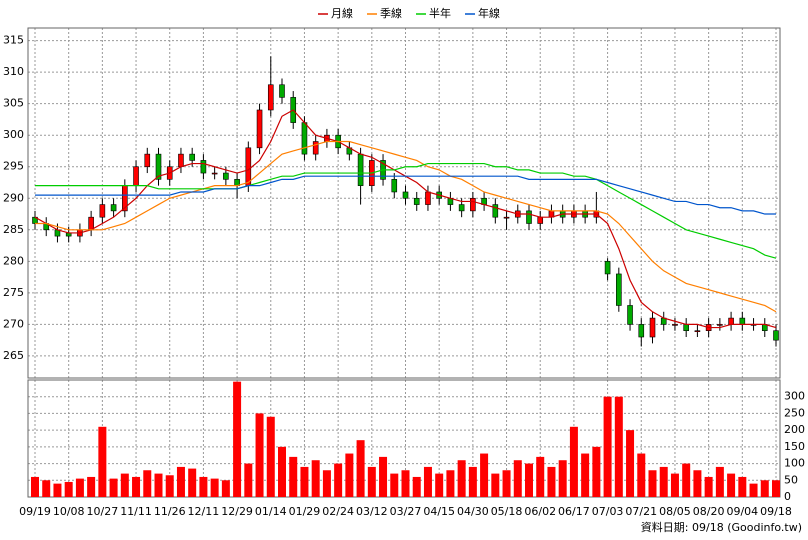 Image resolution: width=808 pixels, height=540 pixels. I want to click on x-tick-label: 06/02, so click(540, 511).